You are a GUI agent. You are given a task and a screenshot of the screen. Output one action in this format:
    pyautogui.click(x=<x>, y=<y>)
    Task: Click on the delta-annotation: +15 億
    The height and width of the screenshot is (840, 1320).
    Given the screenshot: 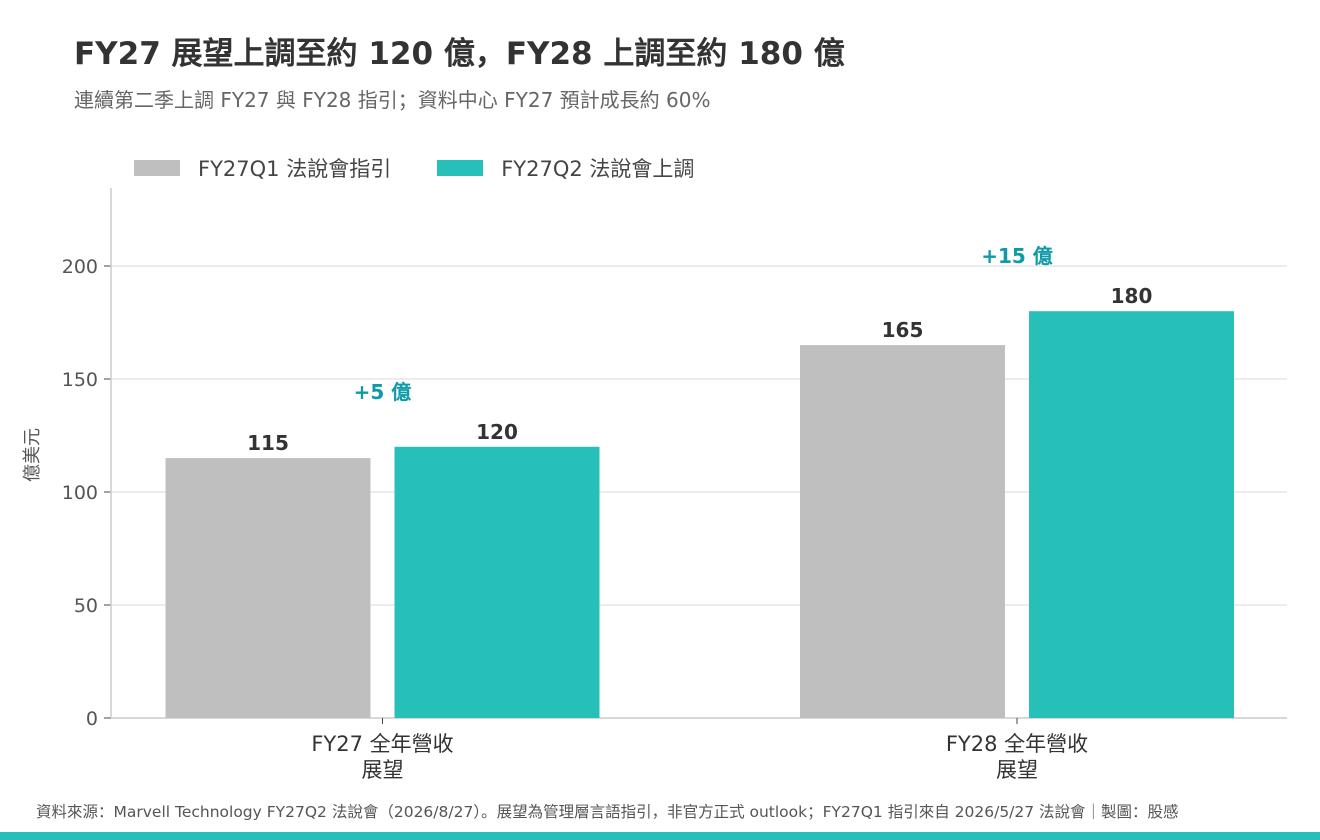 What is the action you would take?
    pyautogui.click(x=1017, y=256)
    